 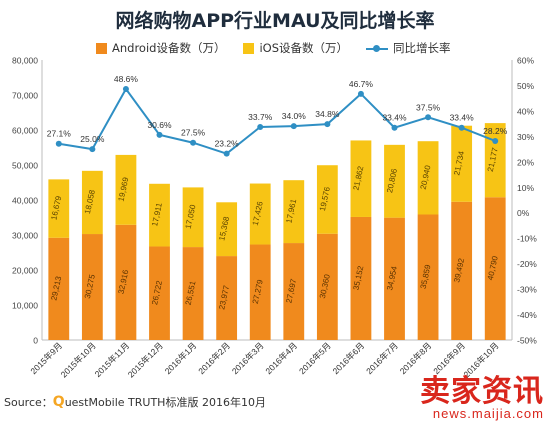 I want to click on growth-label: 34.8%, so click(x=327, y=114).